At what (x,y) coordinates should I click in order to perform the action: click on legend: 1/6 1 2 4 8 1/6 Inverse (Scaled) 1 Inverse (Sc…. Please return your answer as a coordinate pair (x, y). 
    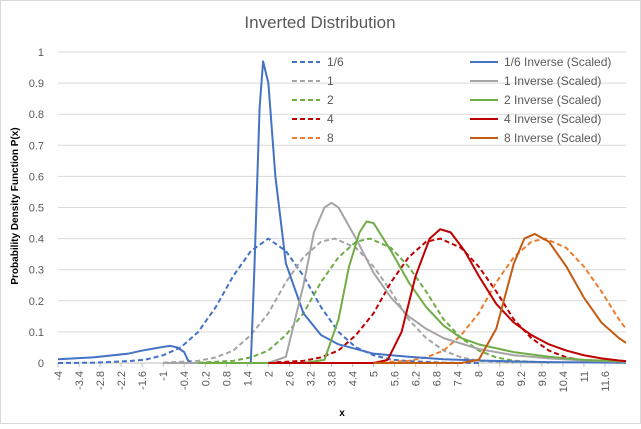
    Looking at the image, I should click on (451, 100).